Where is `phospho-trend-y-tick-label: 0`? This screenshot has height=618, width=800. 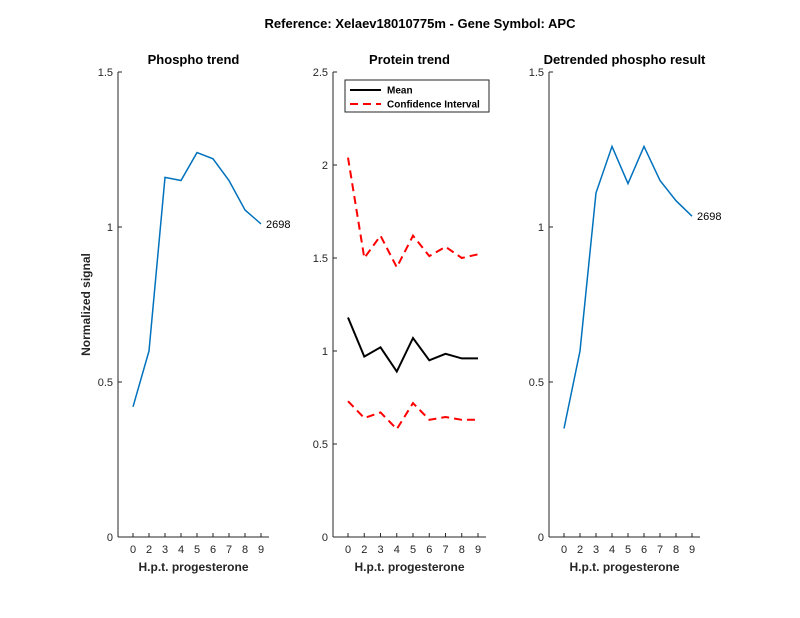 phospho-trend-y-tick-label: 0 is located at coordinates (110, 538).